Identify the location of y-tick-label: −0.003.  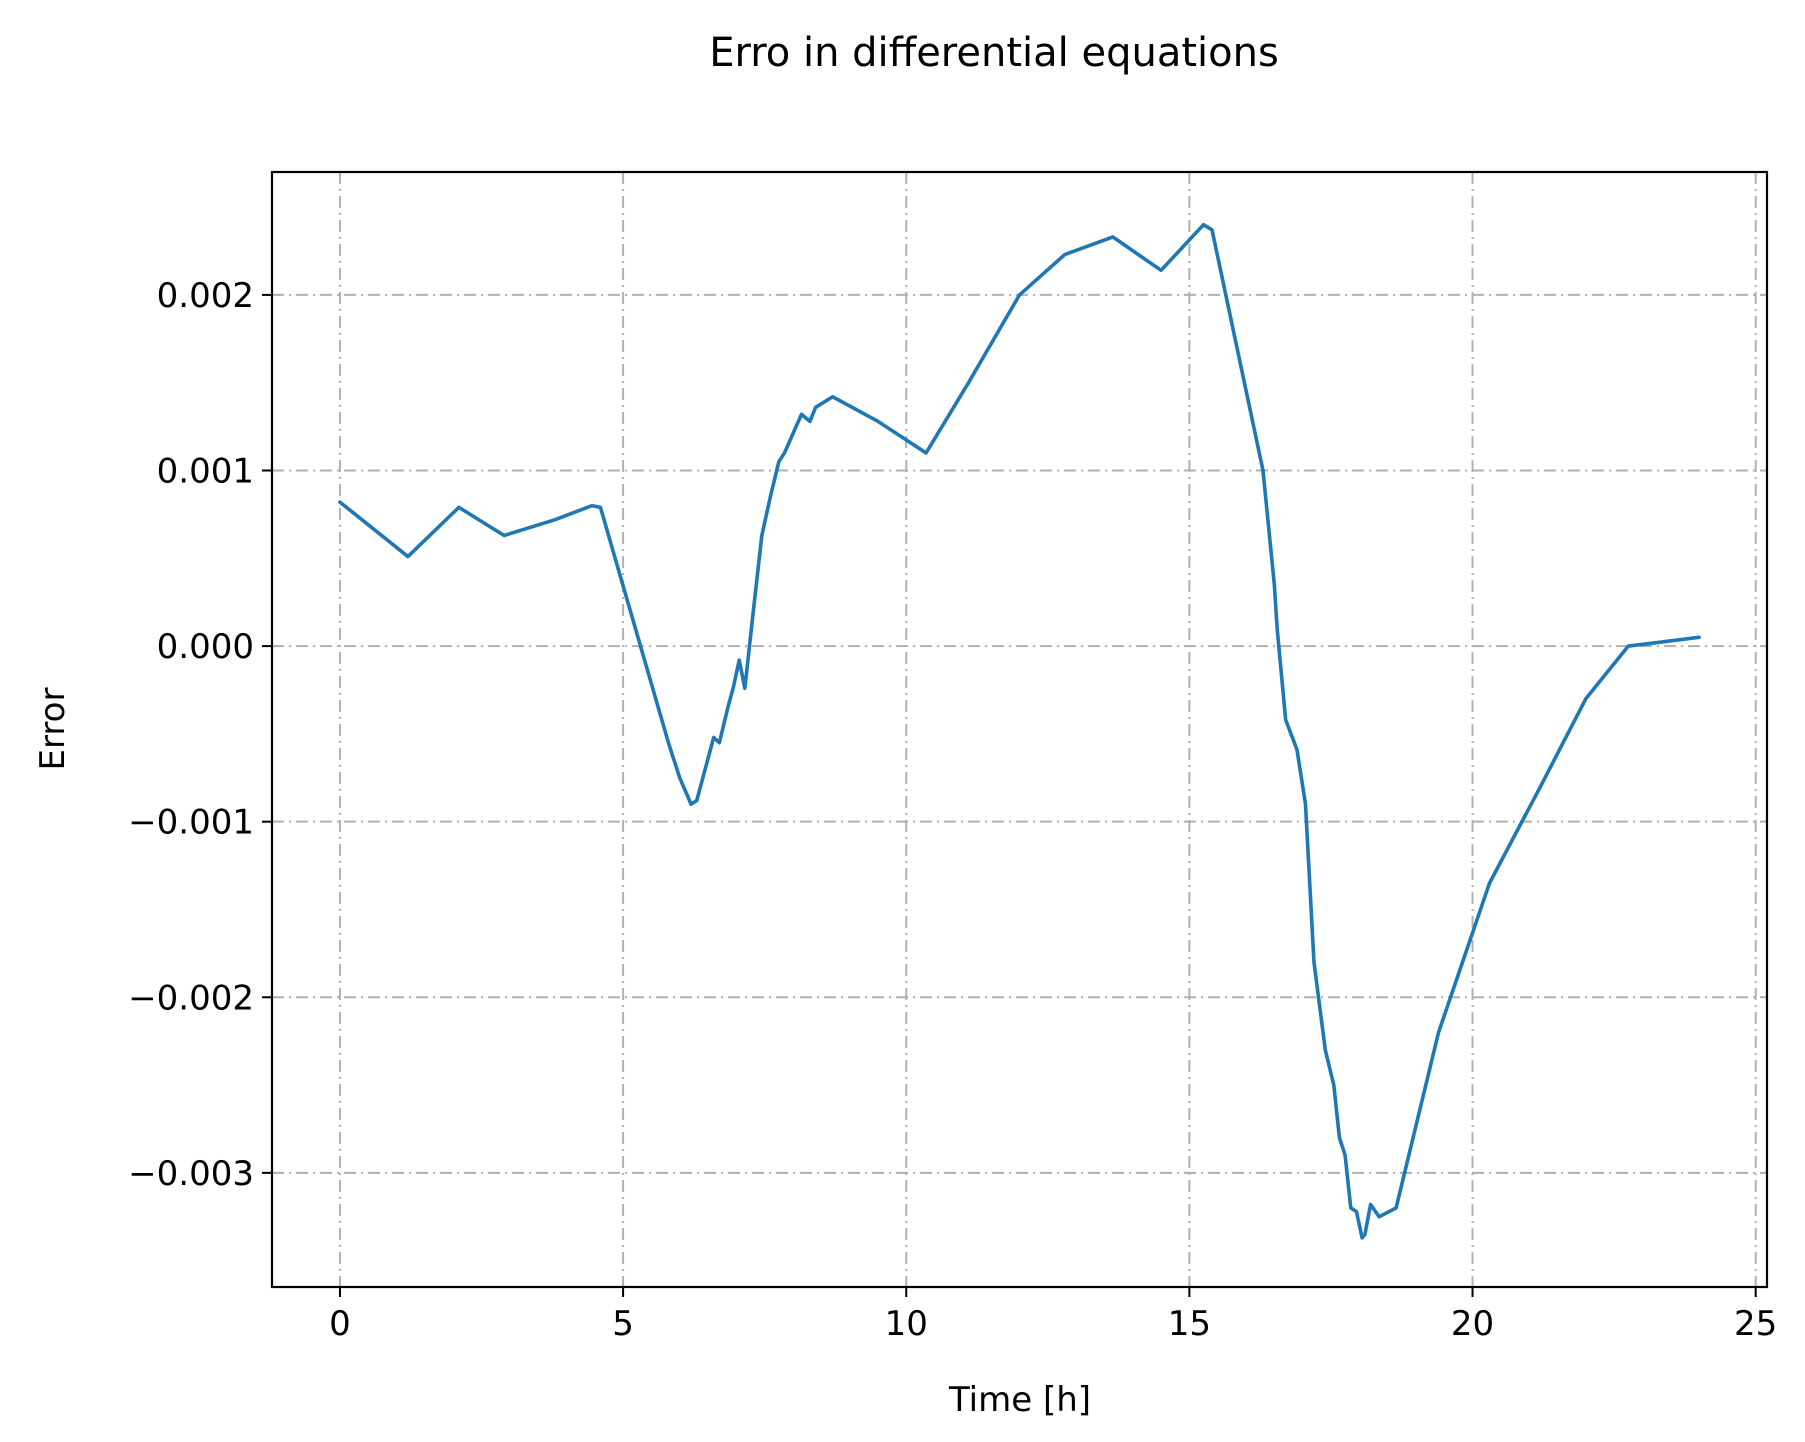
(191, 1174).